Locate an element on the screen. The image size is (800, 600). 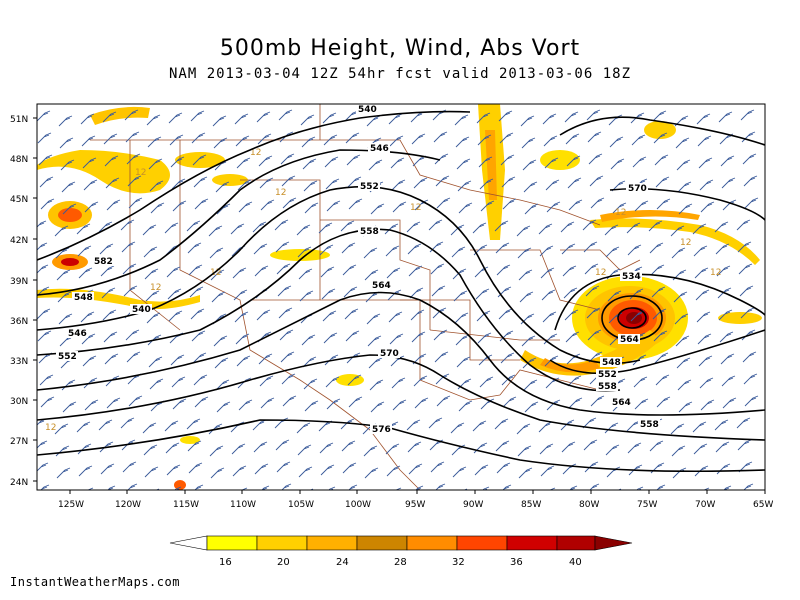
lon-label: 115W is located at coordinates (186, 505).